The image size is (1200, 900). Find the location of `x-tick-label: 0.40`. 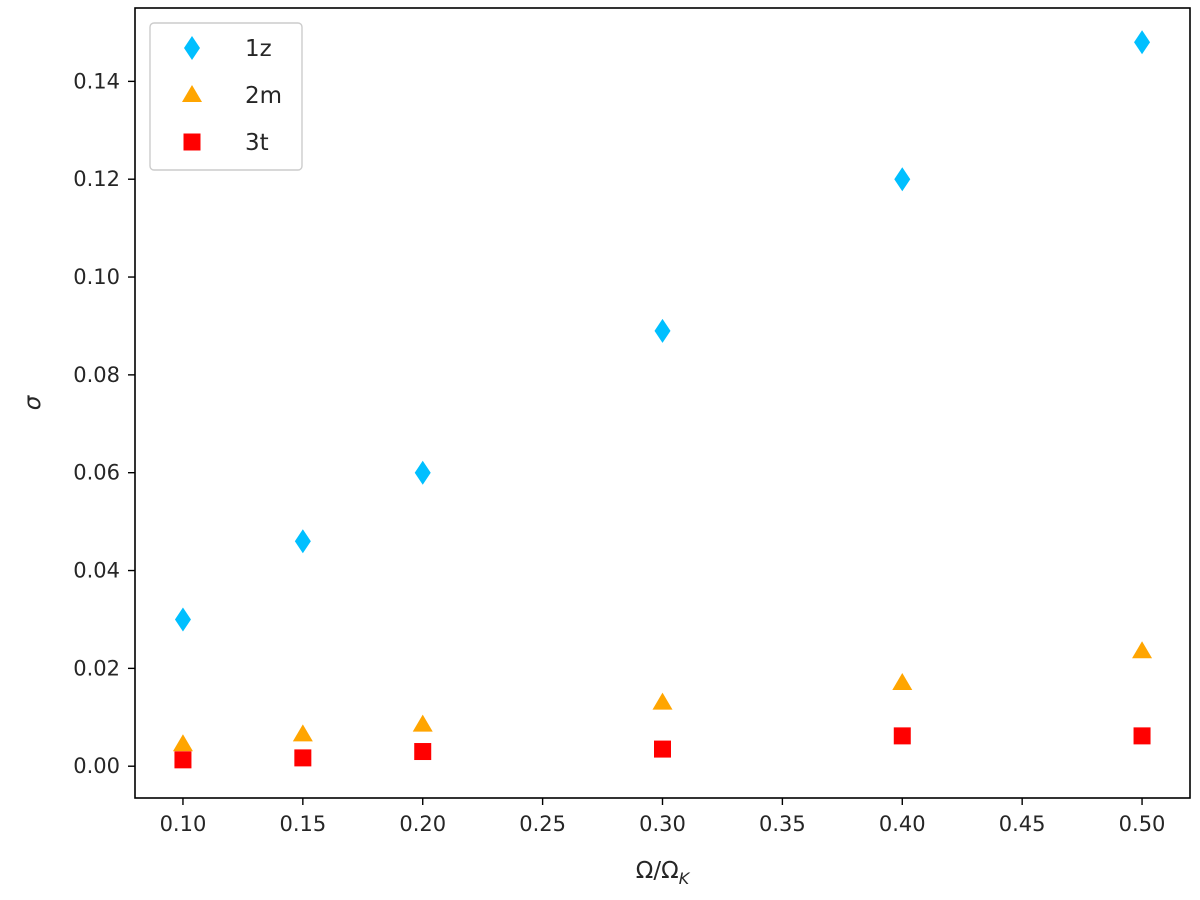

x-tick-label: 0.40 is located at coordinates (902, 824).